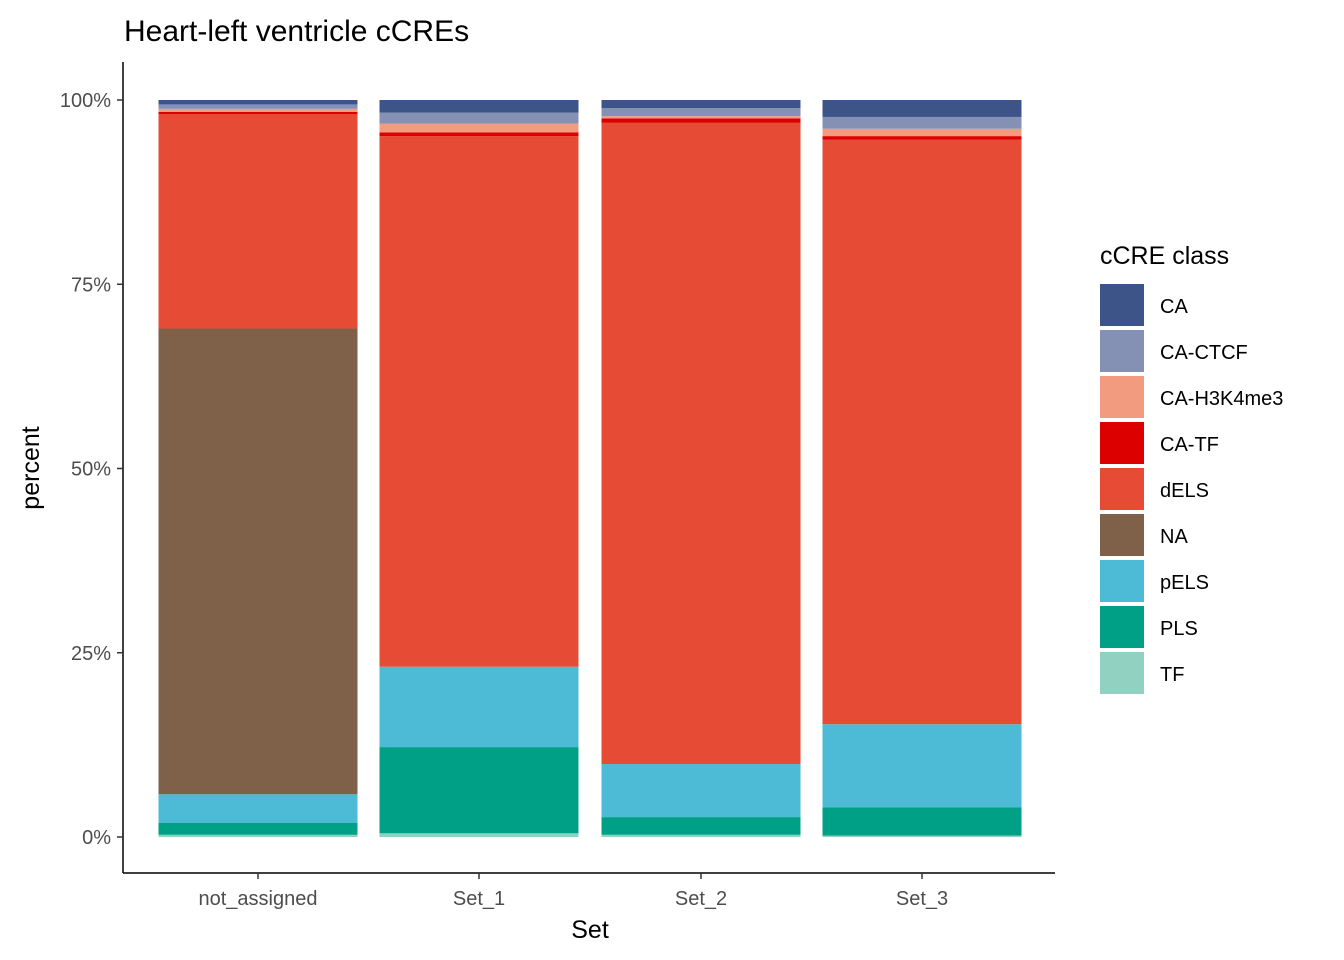  Describe the element at coordinates (701, 112) in the screenshot. I see `bar-segment-Set_2-CA-CTCF` at that location.